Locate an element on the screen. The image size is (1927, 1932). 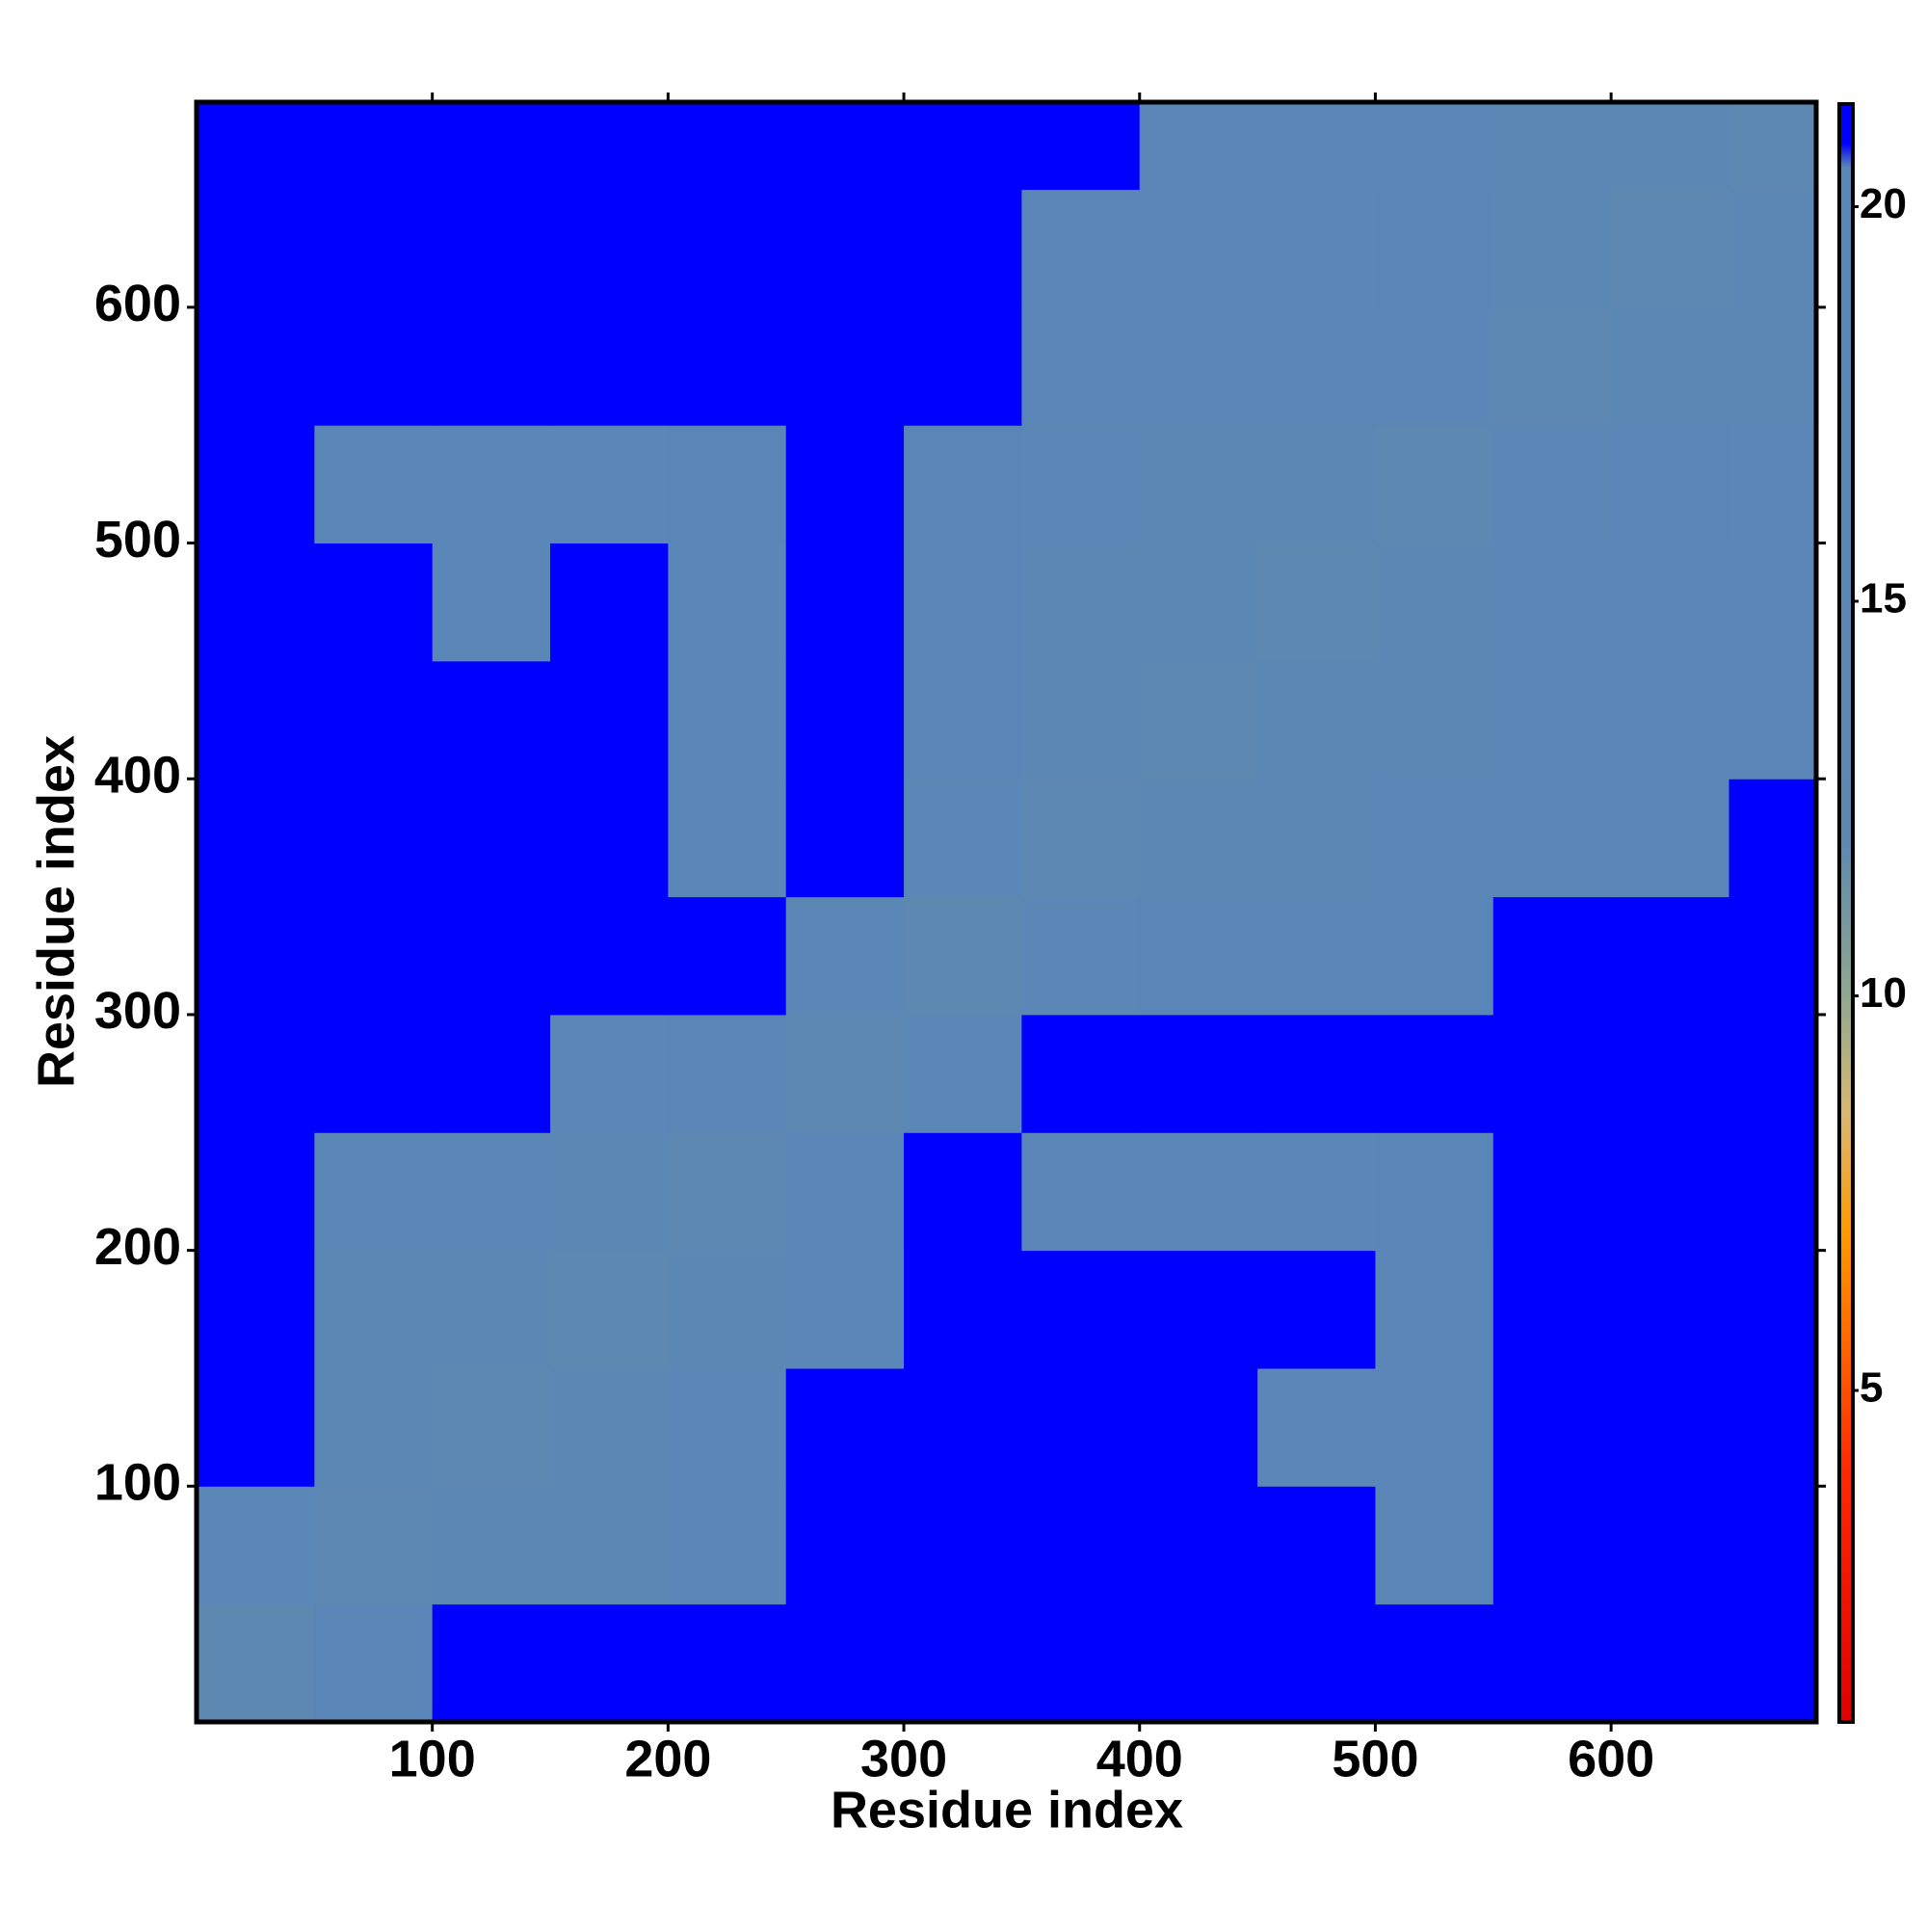
colorbar-tick-label: 10 is located at coordinates (1883, 993).